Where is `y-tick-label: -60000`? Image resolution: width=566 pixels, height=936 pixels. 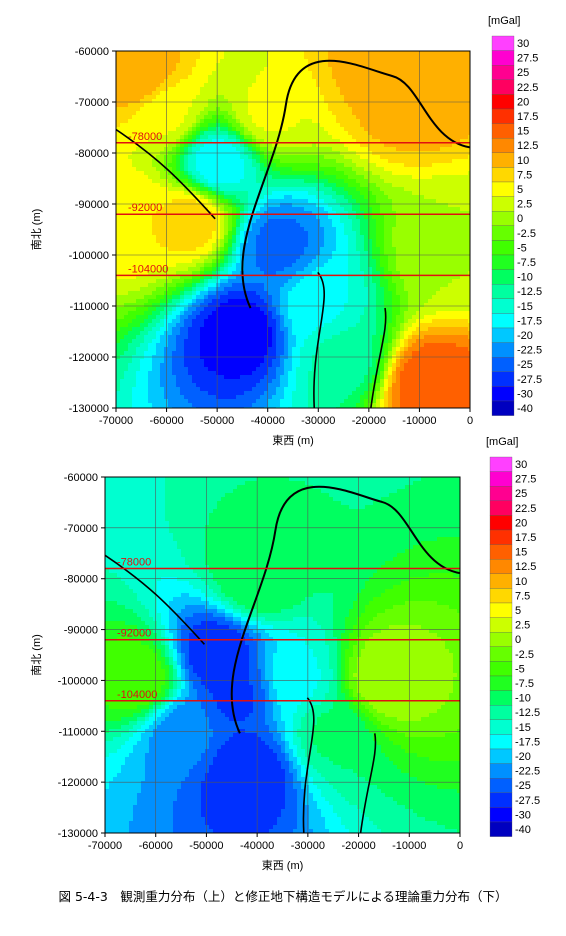
y-tick-label: -60000 is located at coordinates (92, 52).